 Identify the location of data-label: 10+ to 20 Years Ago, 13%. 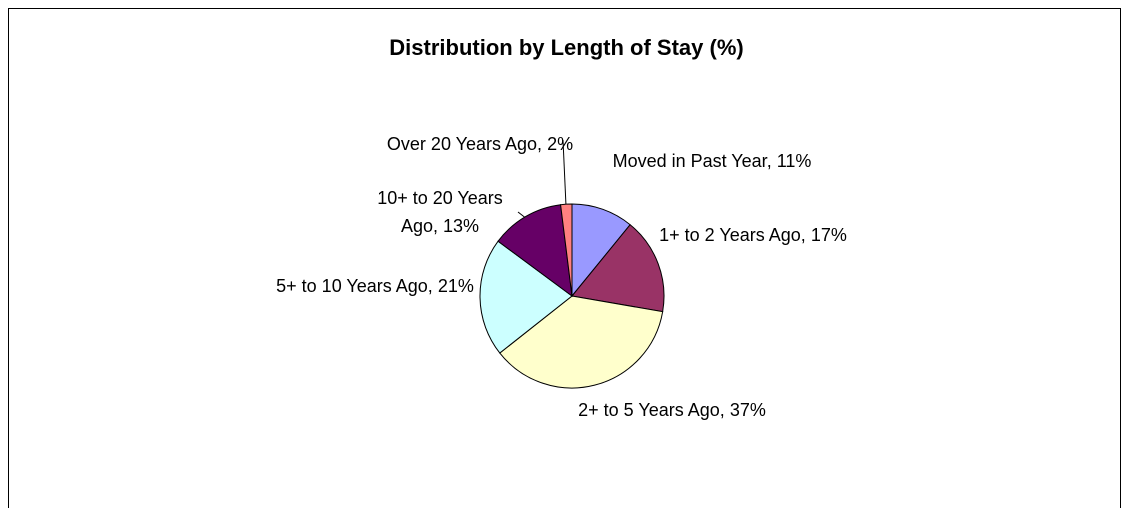
(440, 212).